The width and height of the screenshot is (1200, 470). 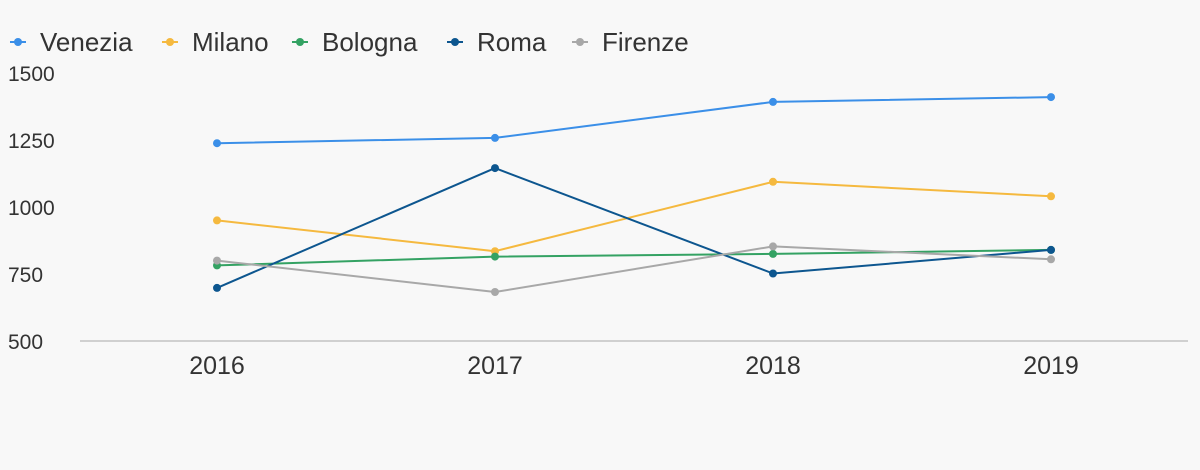 I want to click on legend-label: Firenze, so click(x=645, y=42).